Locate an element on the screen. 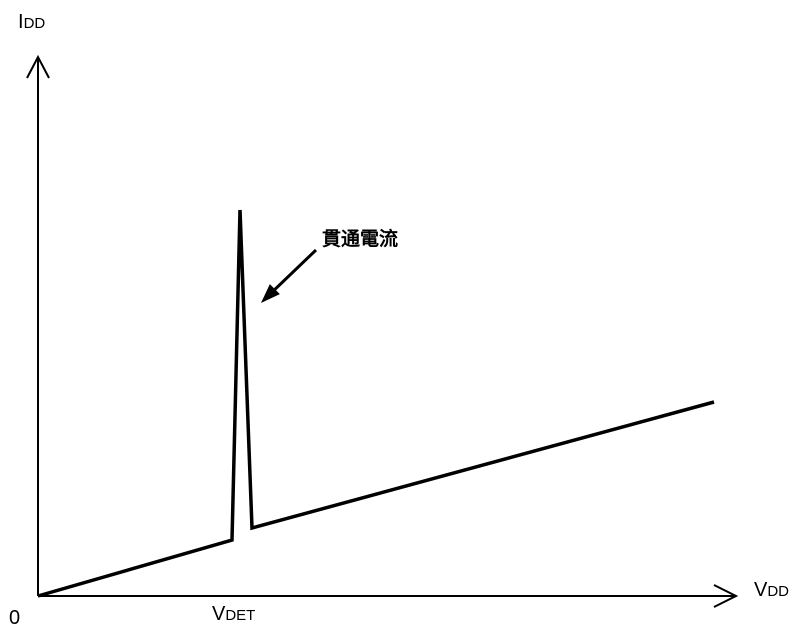  vdet-label: VDET is located at coordinates (233, 614).